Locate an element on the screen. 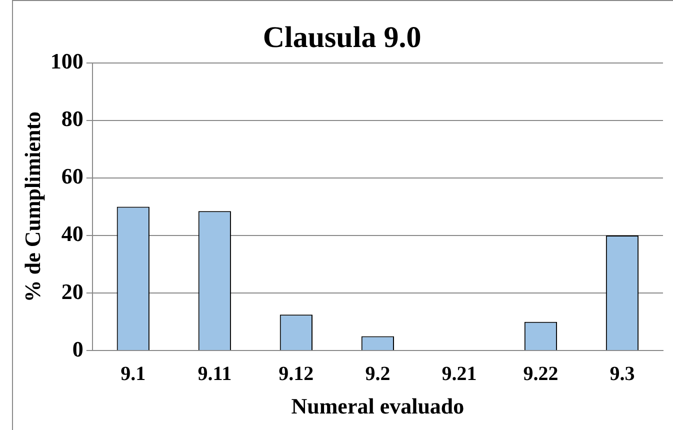 This screenshot has width=673, height=430. x-tick-label: 9.1 is located at coordinates (133, 373).